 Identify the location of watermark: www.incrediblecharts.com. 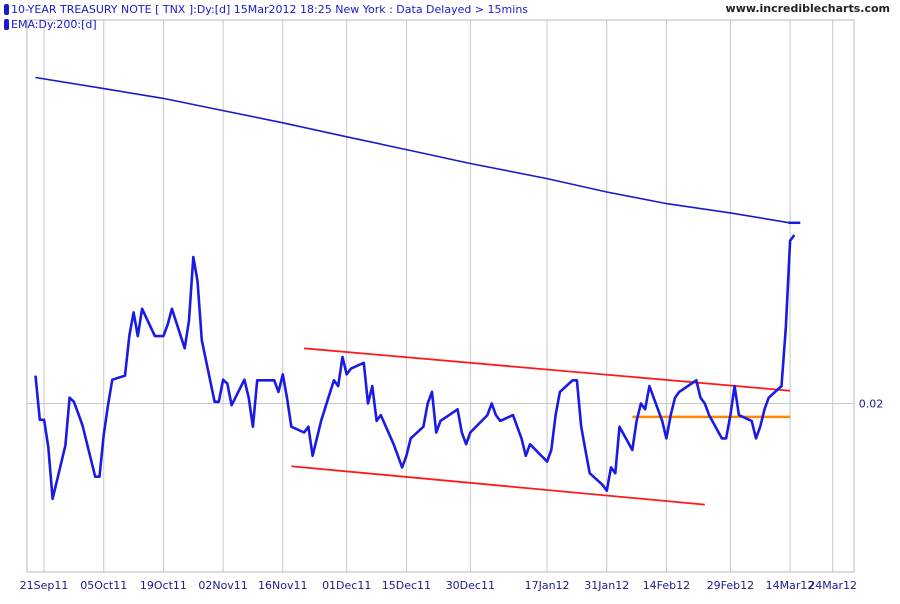
(807, 8).